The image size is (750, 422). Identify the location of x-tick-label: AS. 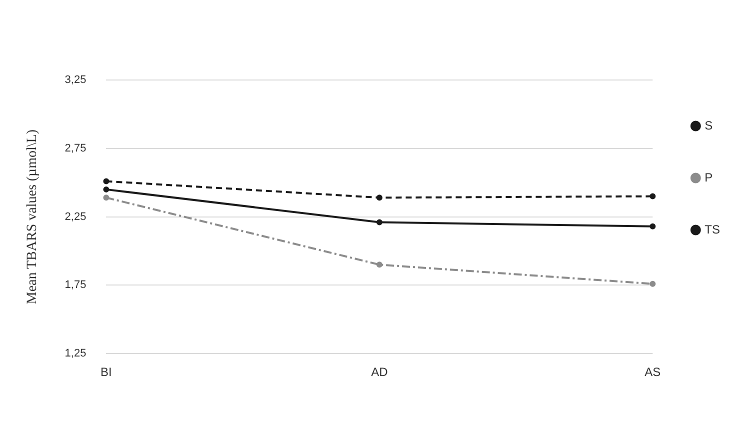
(652, 372).